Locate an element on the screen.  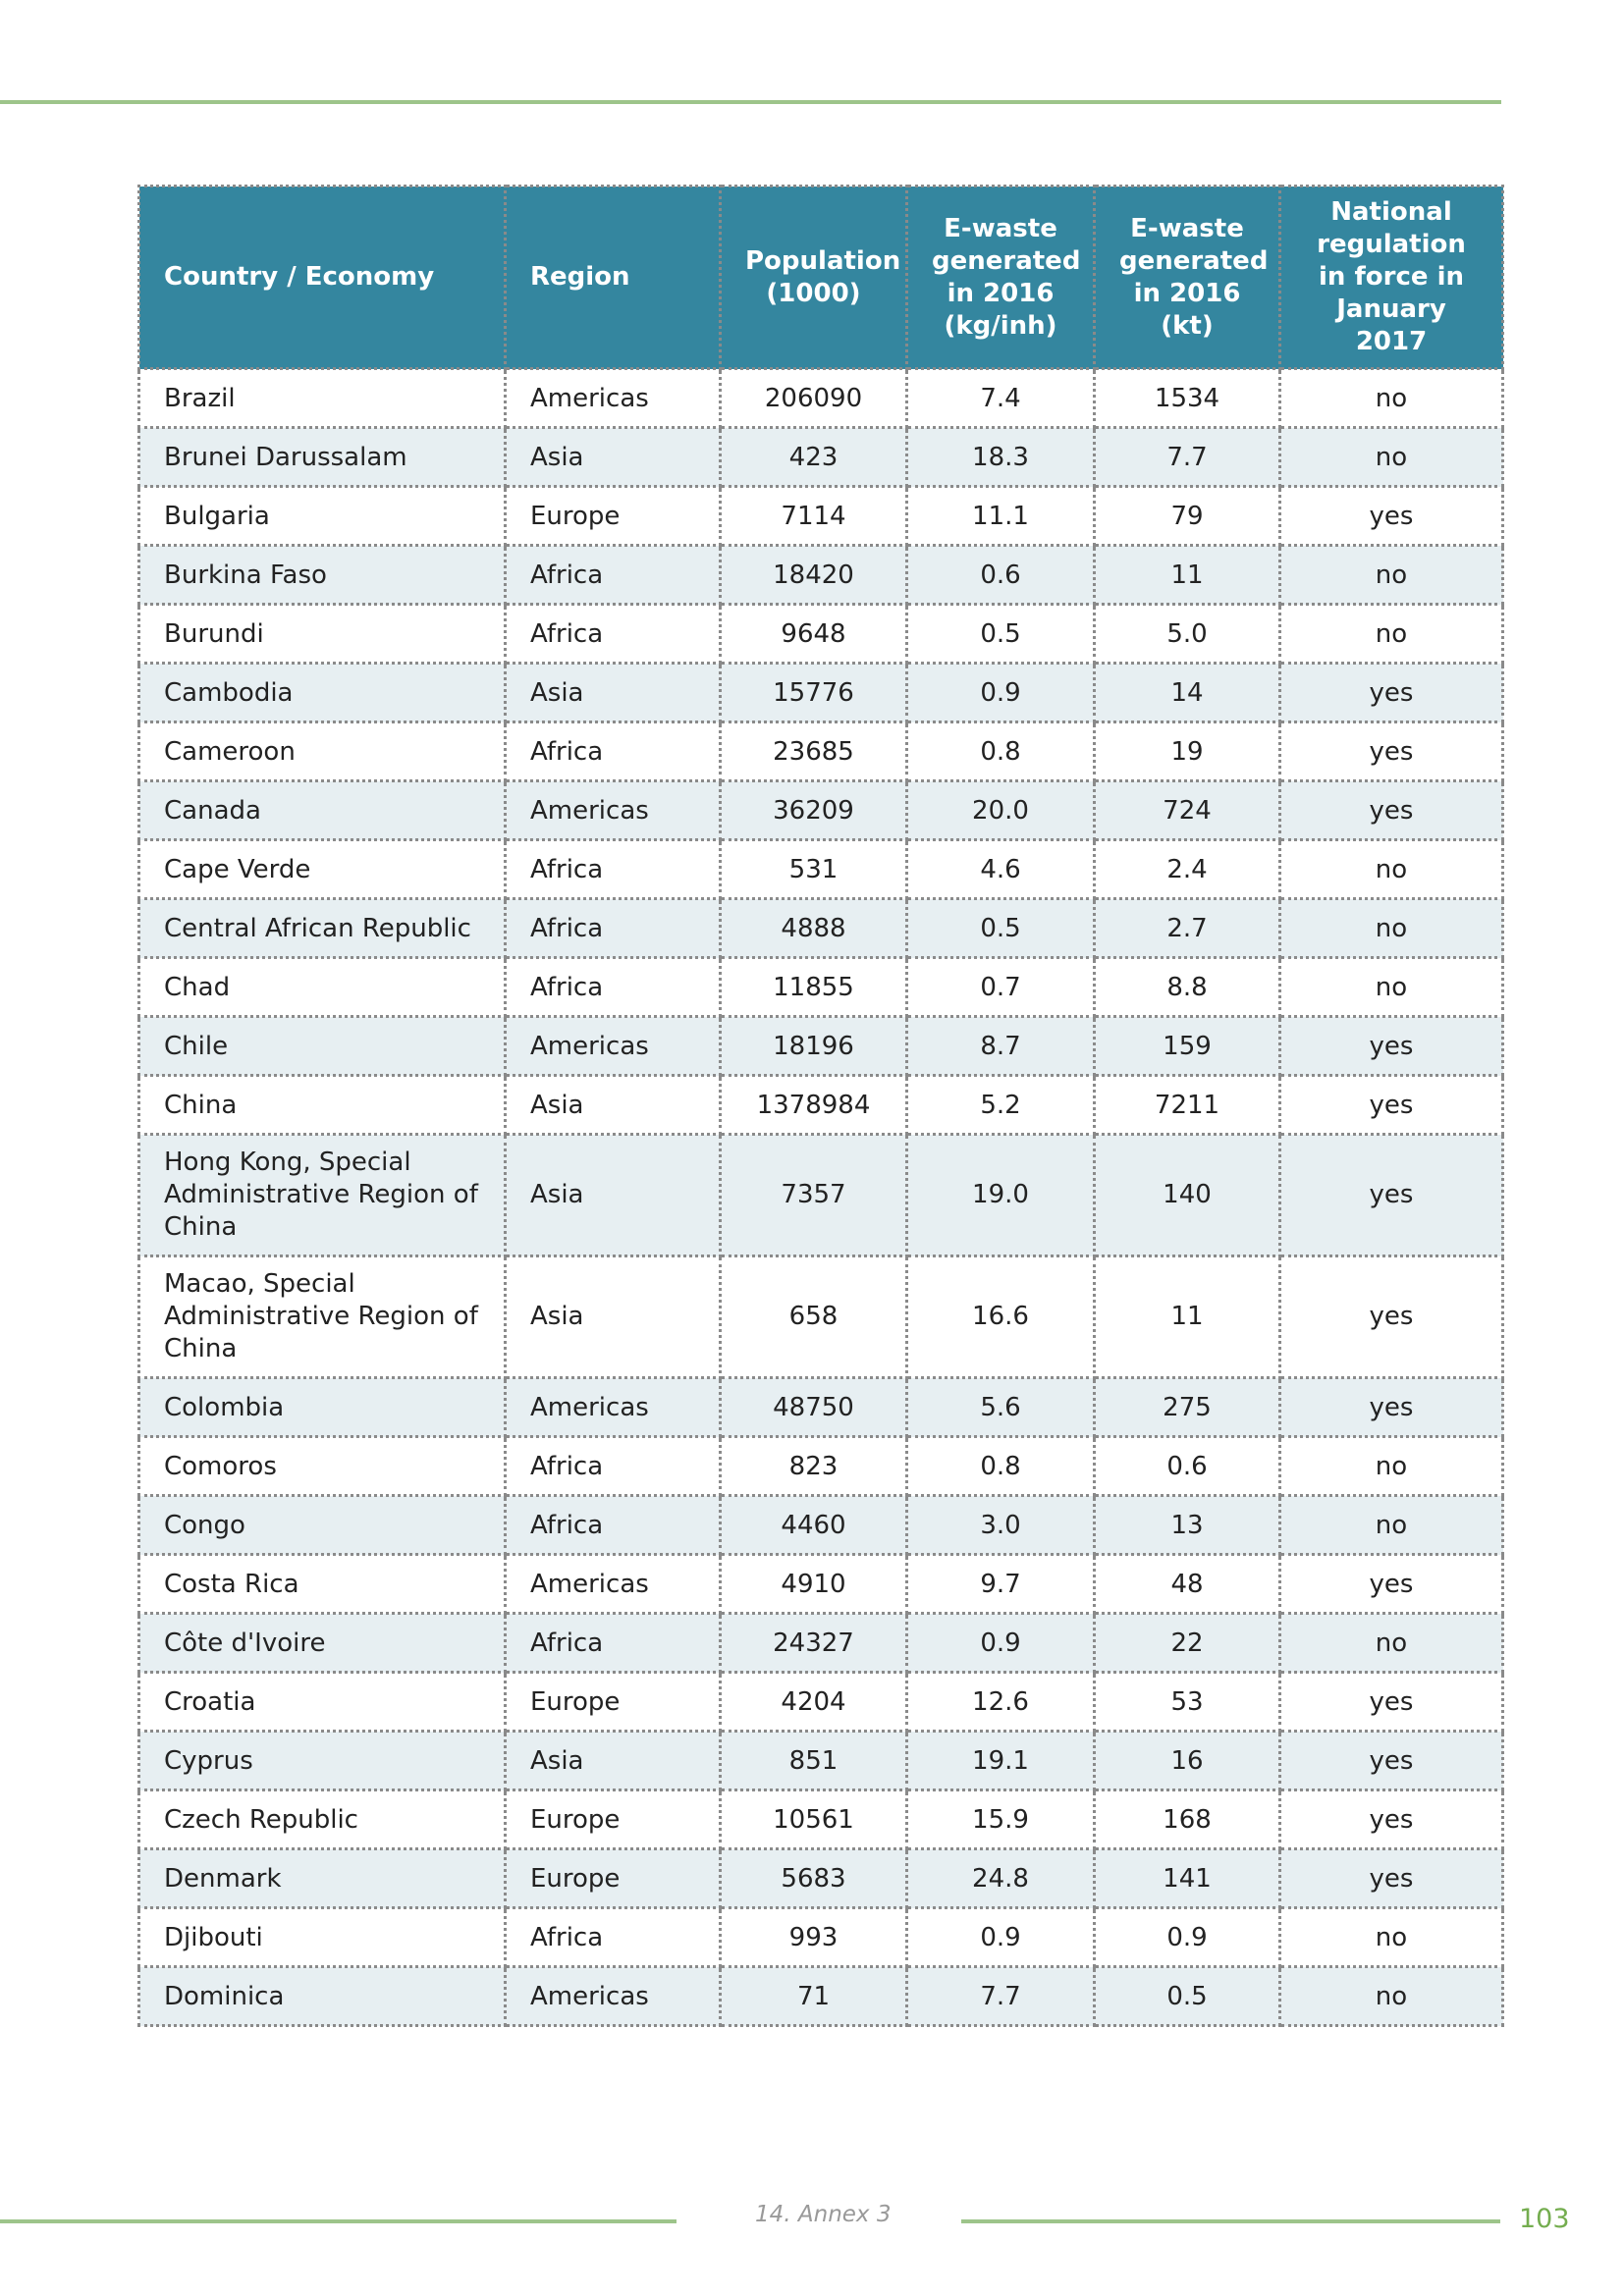
table-cell: 11 is located at coordinates (1187, 575).